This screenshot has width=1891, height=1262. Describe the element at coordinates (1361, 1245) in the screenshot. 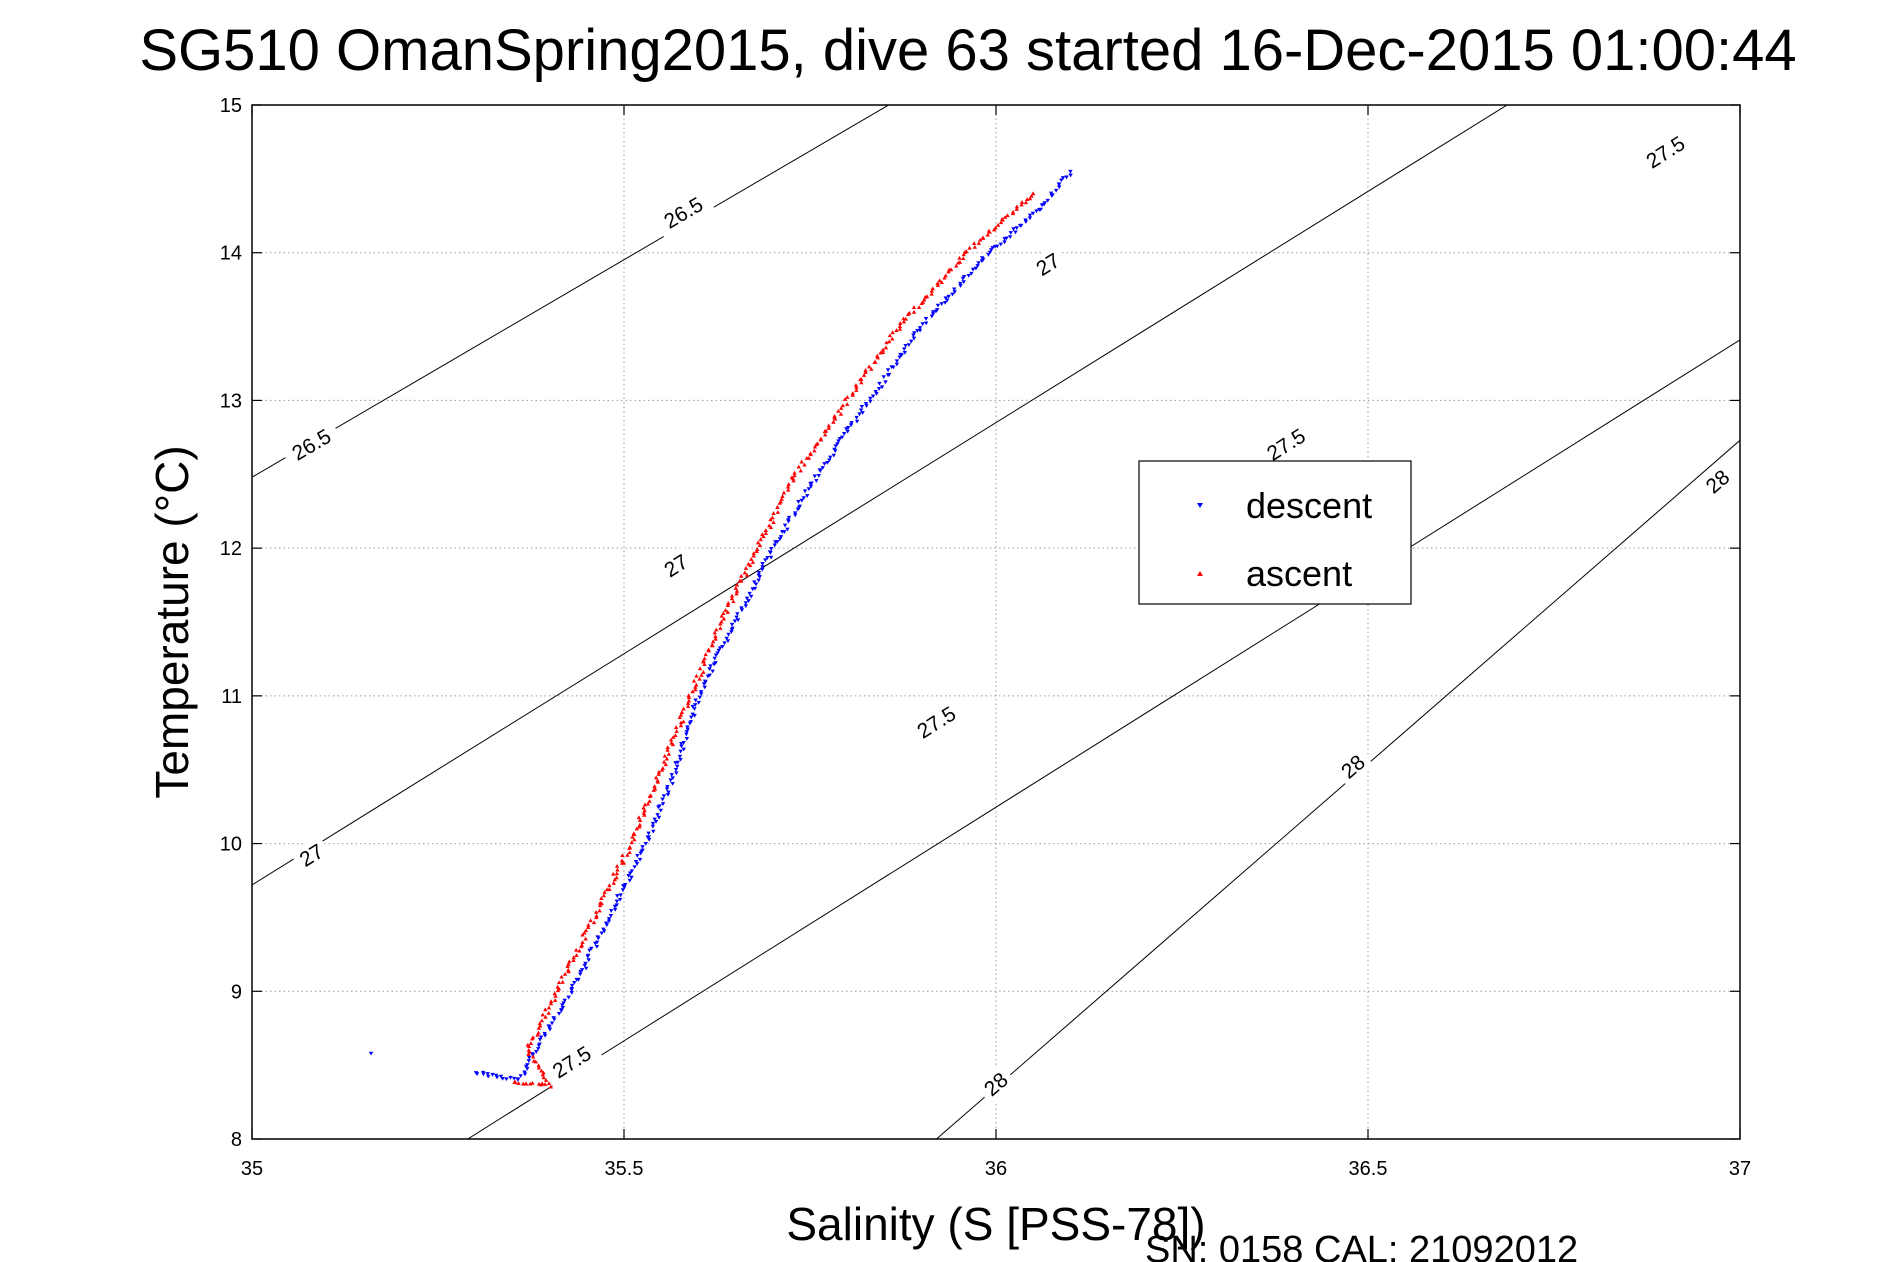

I see `serial-calibration-note: SN: 0158 CAL: 21092012` at that location.